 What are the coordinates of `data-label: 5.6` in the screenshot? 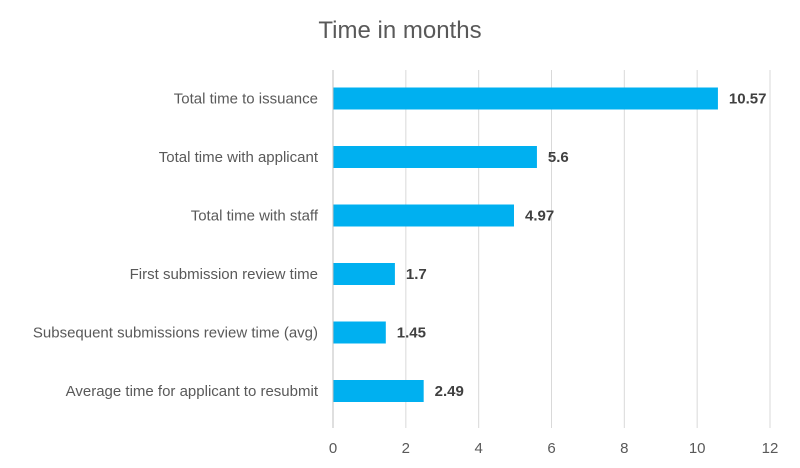 It's located at (558, 157).